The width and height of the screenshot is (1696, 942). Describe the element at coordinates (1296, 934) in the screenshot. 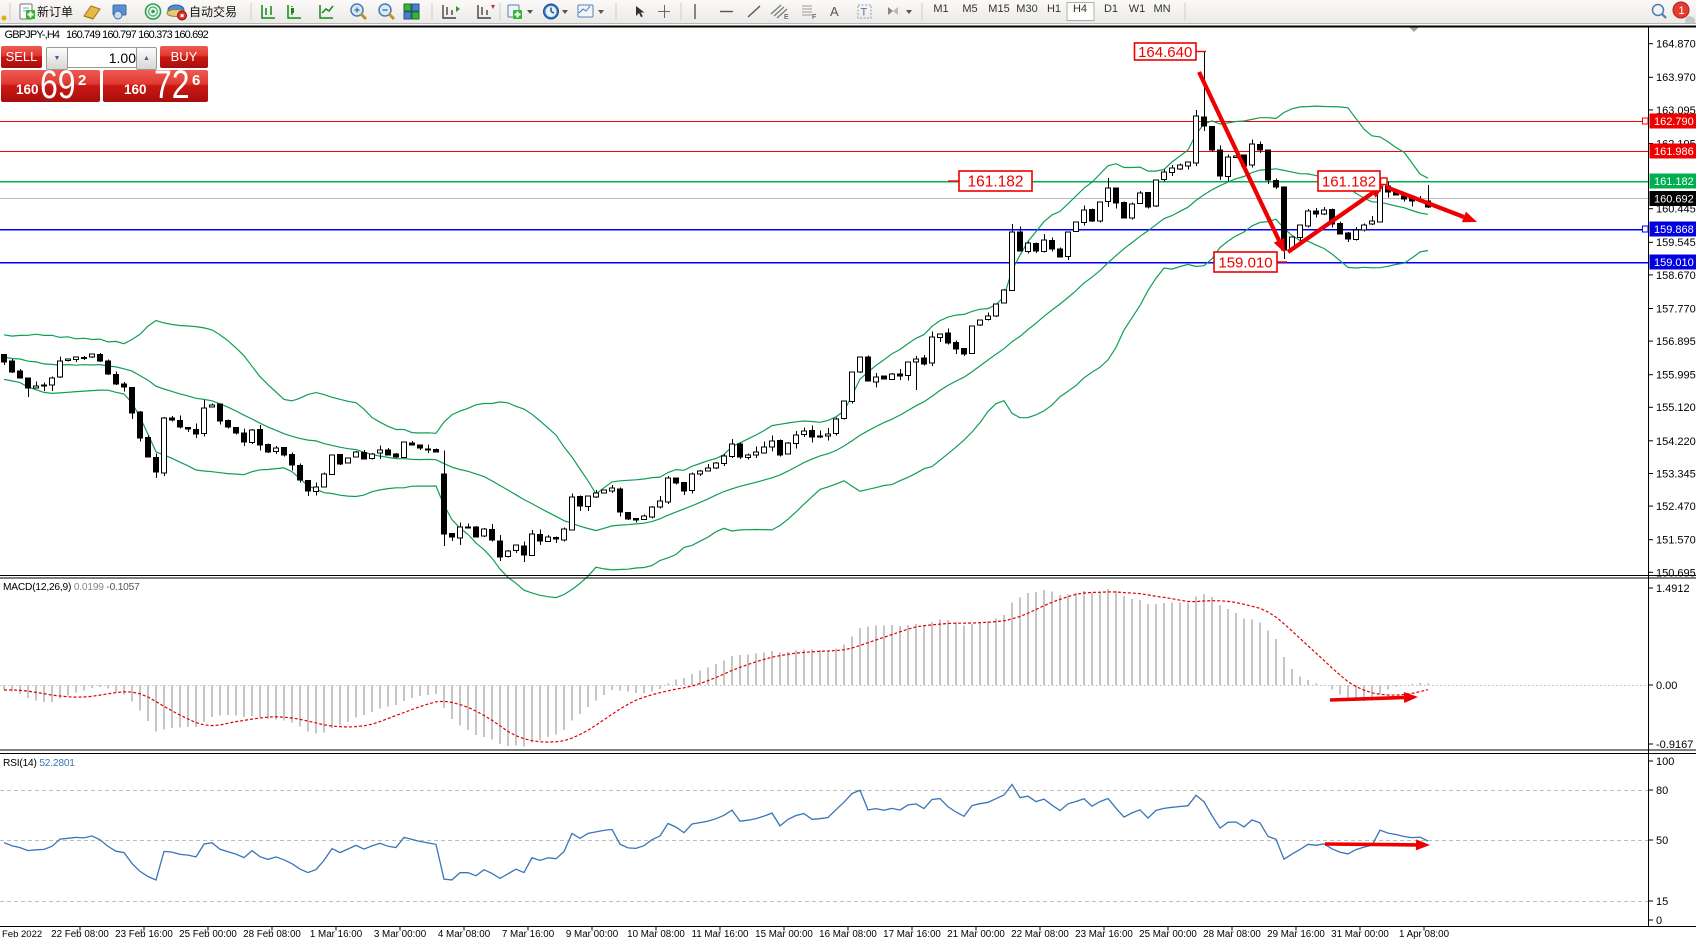

I see `svg-text: 29 Mar 16:00` at that location.